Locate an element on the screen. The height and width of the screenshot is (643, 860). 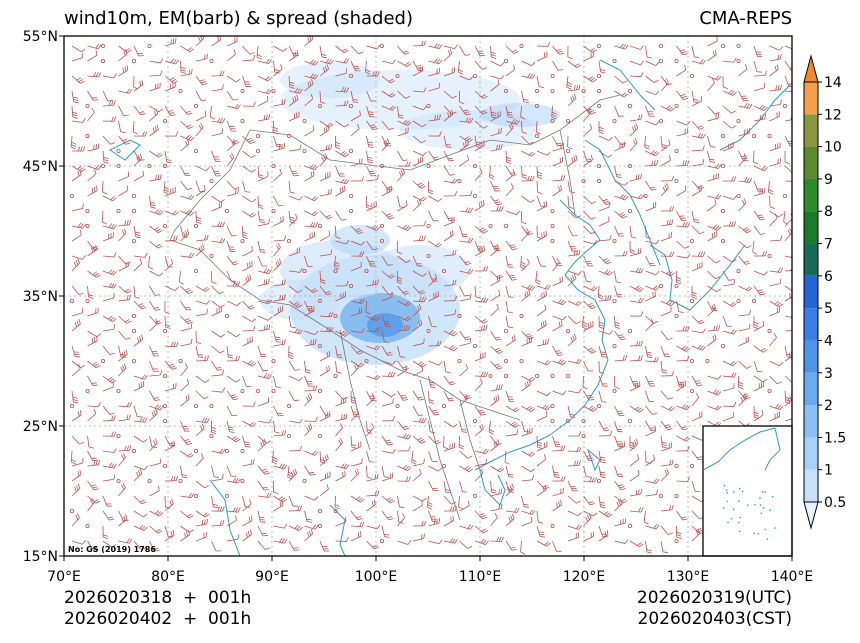
review-number: No: GS (2019) 1786 is located at coordinates (112, 549).